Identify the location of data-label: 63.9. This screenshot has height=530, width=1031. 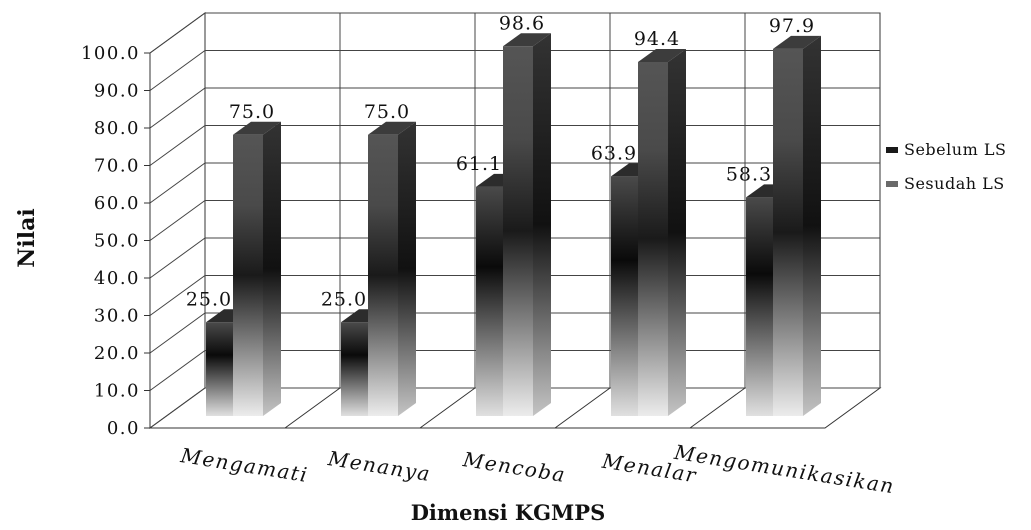
(614, 153).